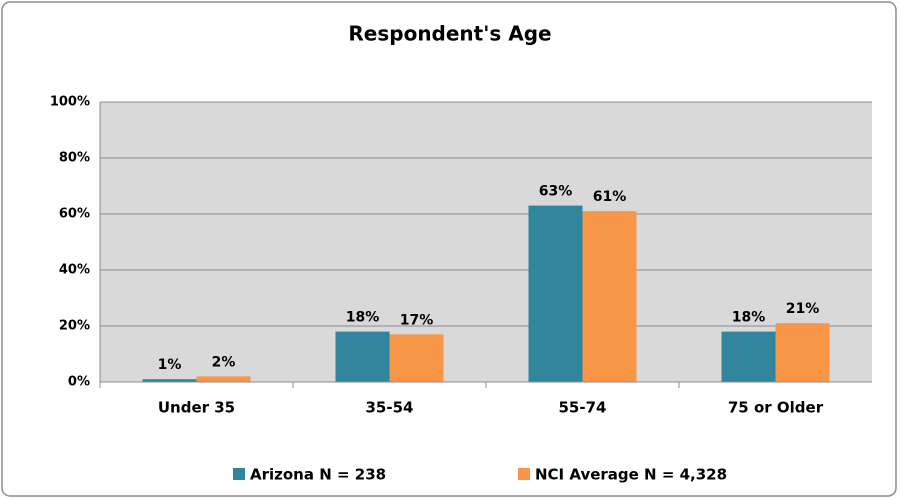 Image resolution: width=900 pixels, height=499 pixels. Describe the element at coordinates (390, 408) in the screenshot. I see `x-tick-label: 35-54` at that location.